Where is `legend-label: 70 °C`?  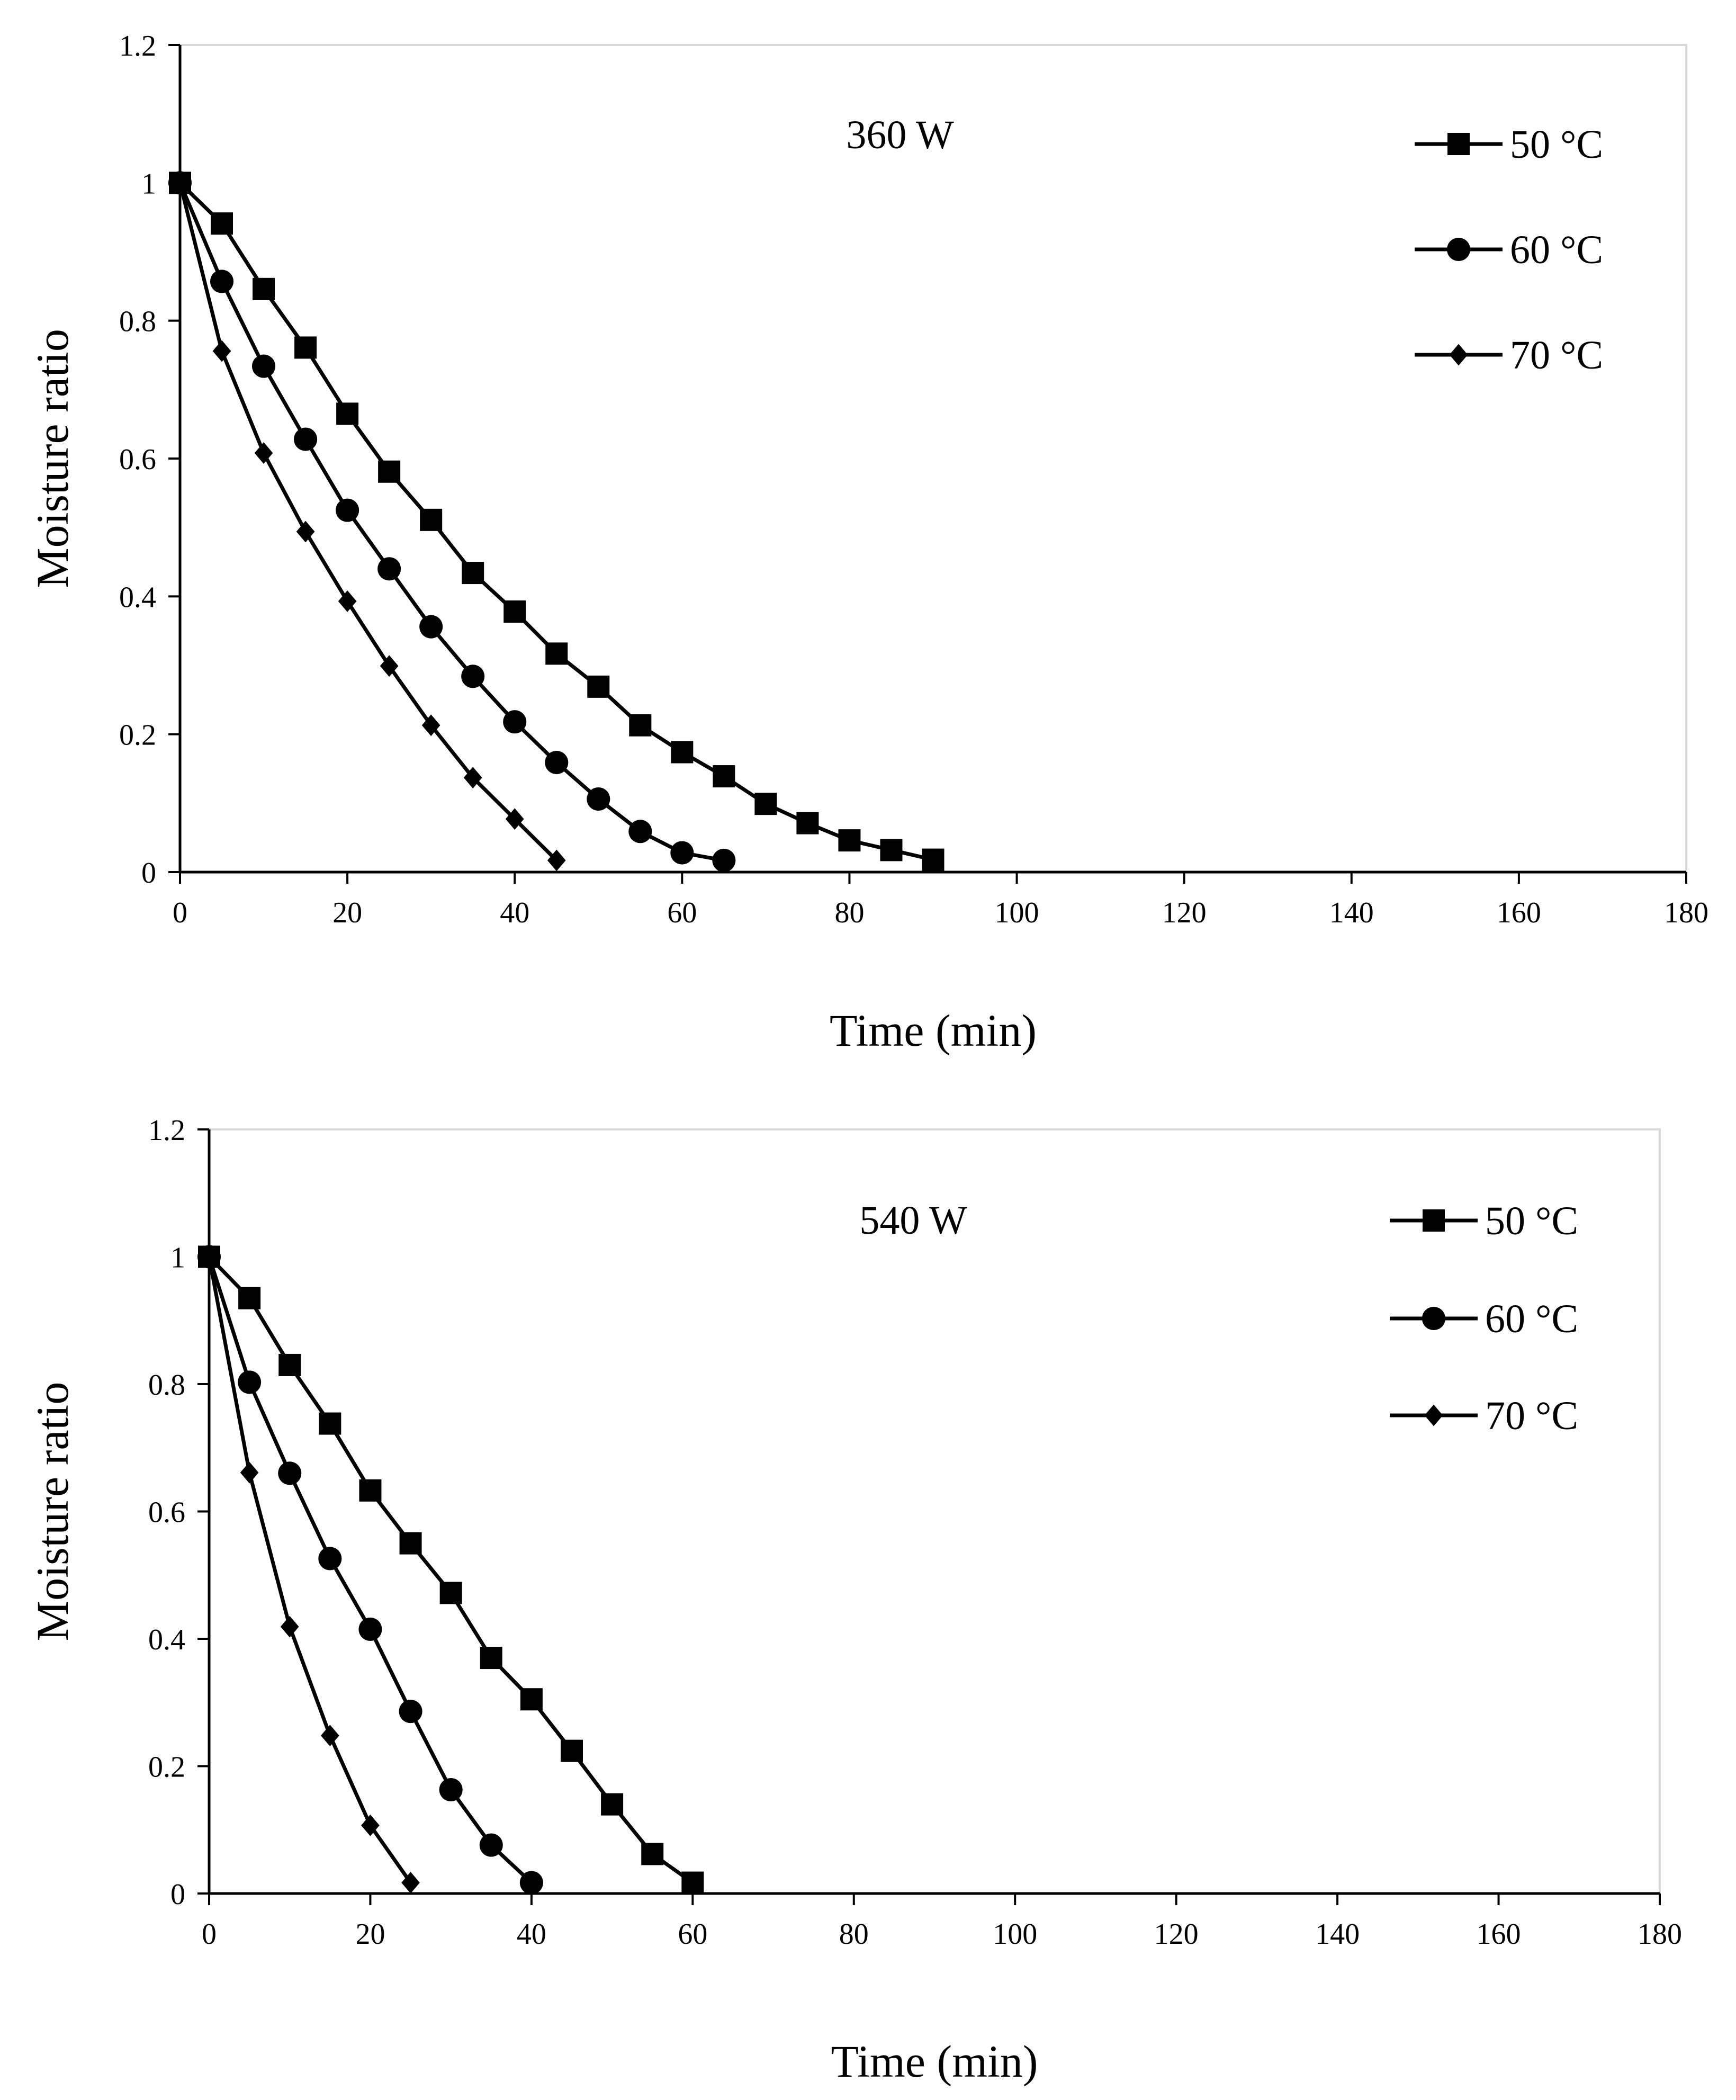 legend-label: 70 °C is located at coordinates (1556, 355).